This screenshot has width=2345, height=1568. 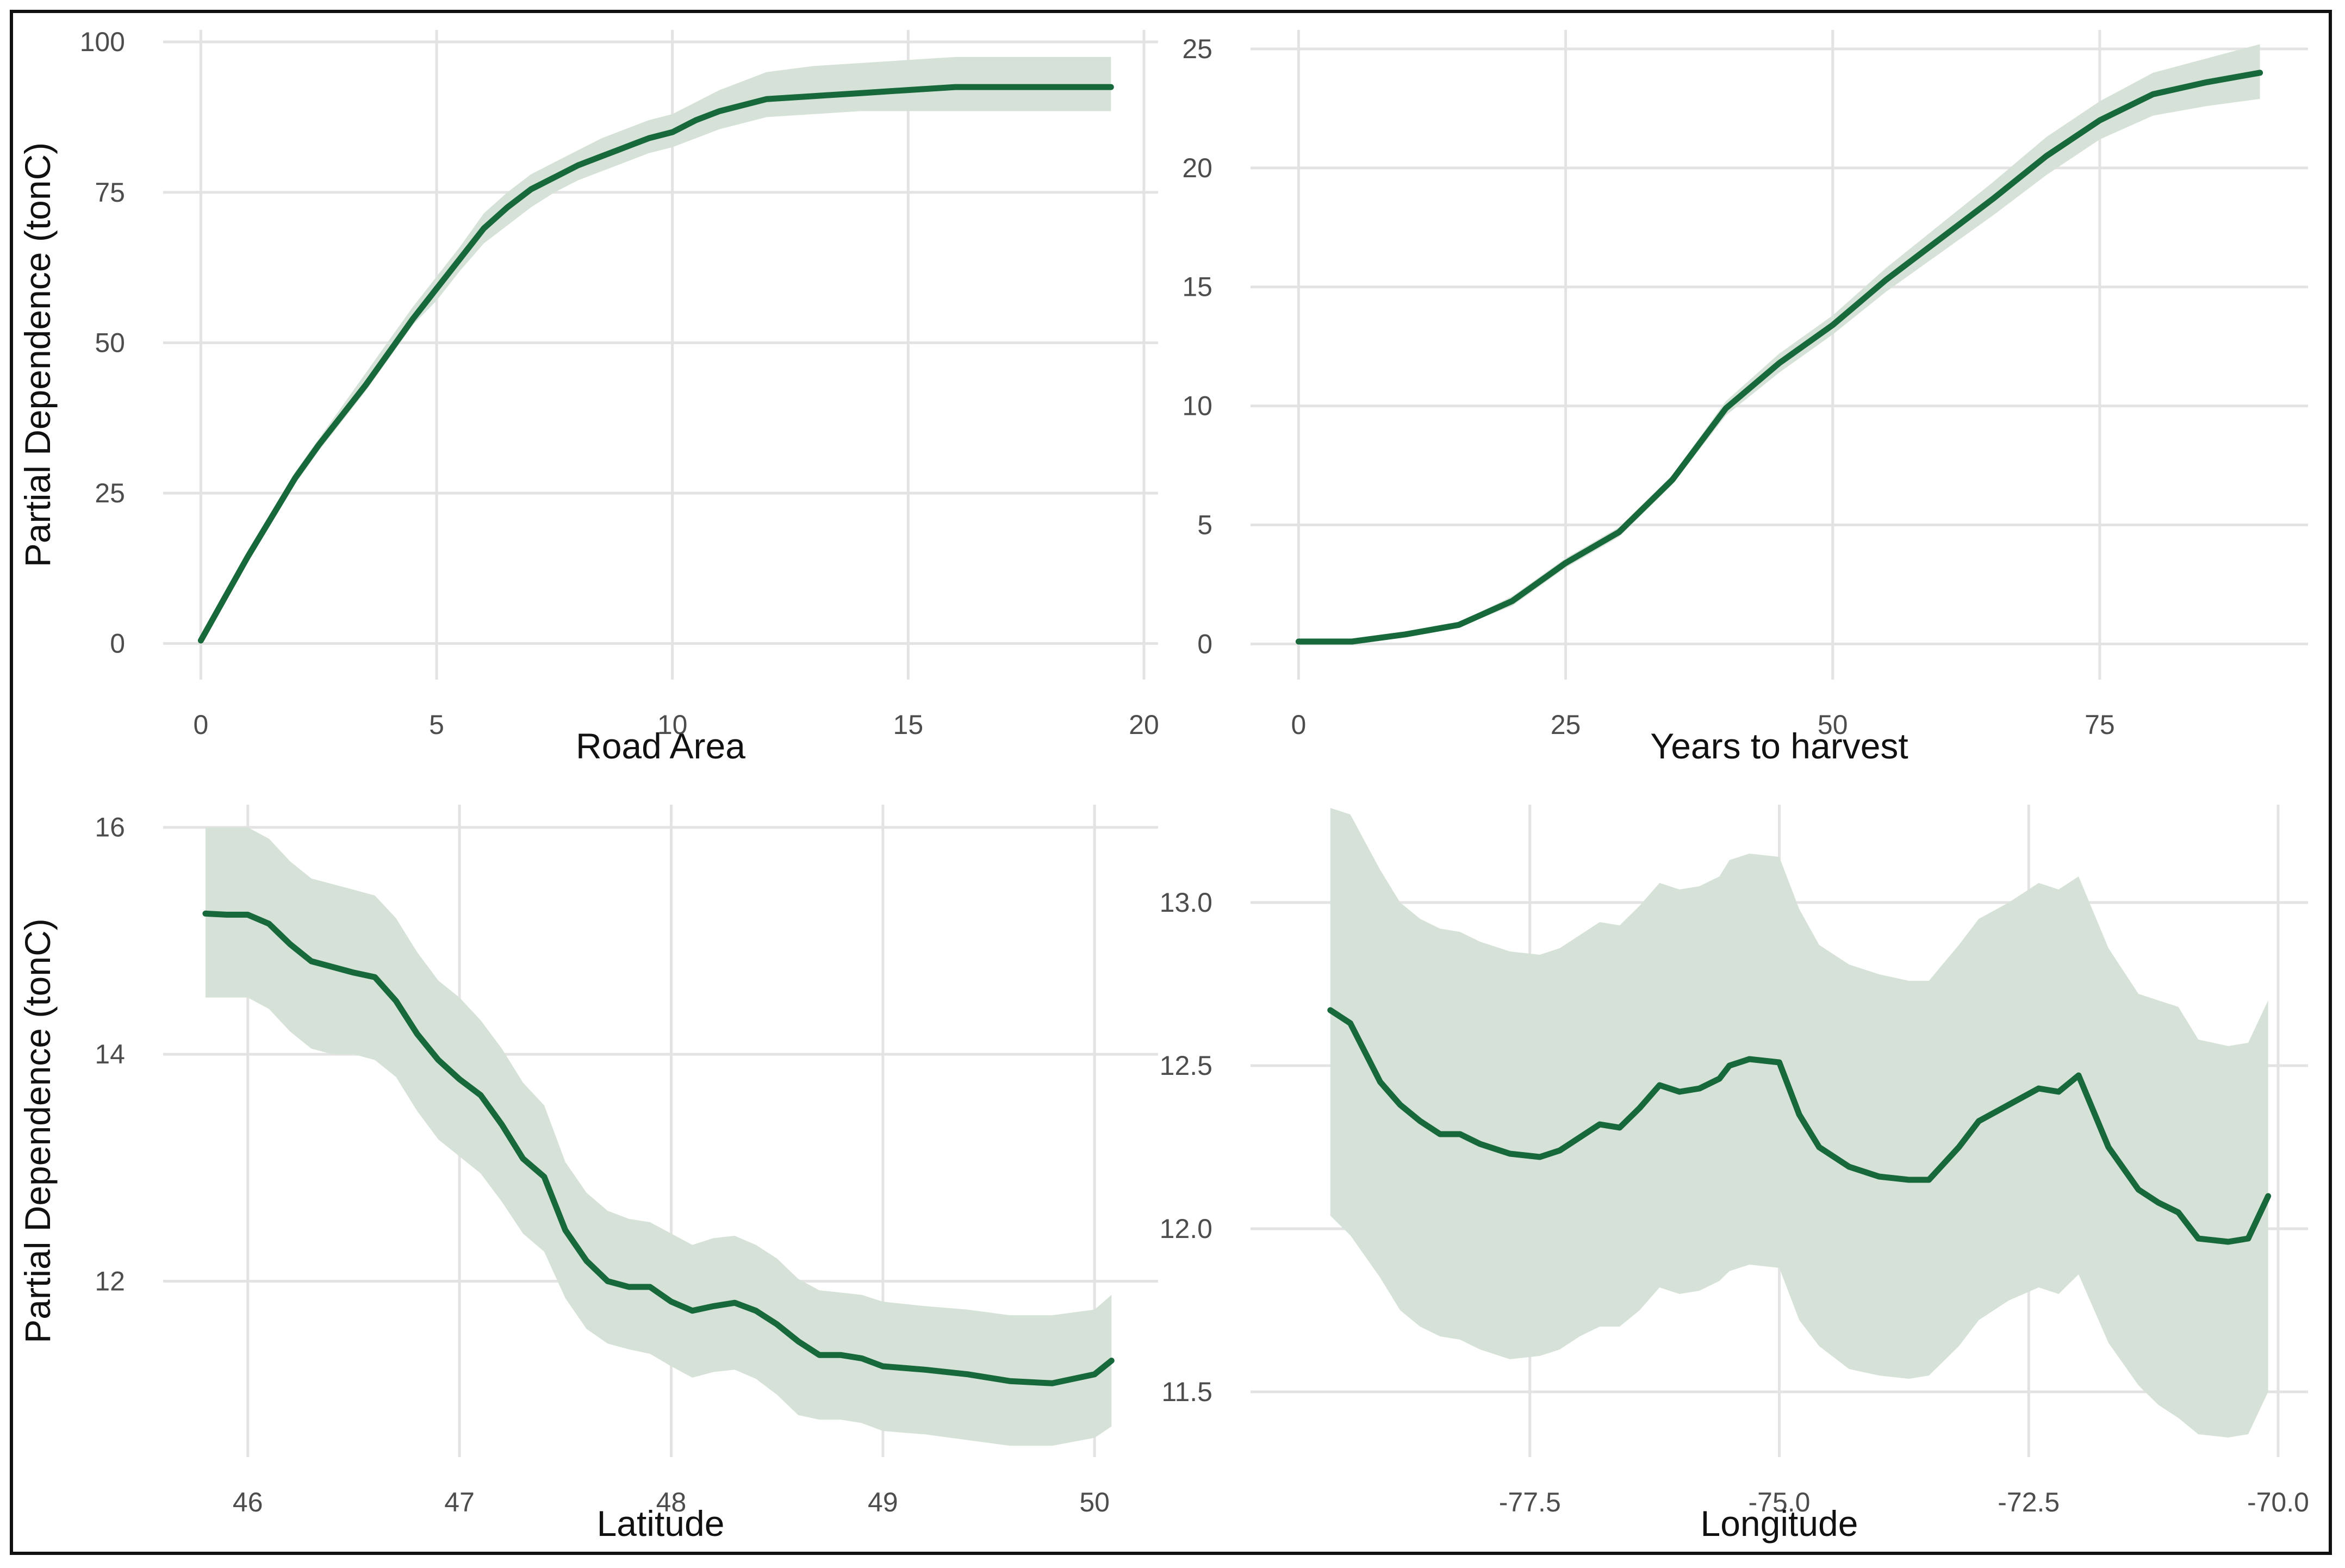 I want to click on x-tick-label: 75, so click(x=2100, y=725).